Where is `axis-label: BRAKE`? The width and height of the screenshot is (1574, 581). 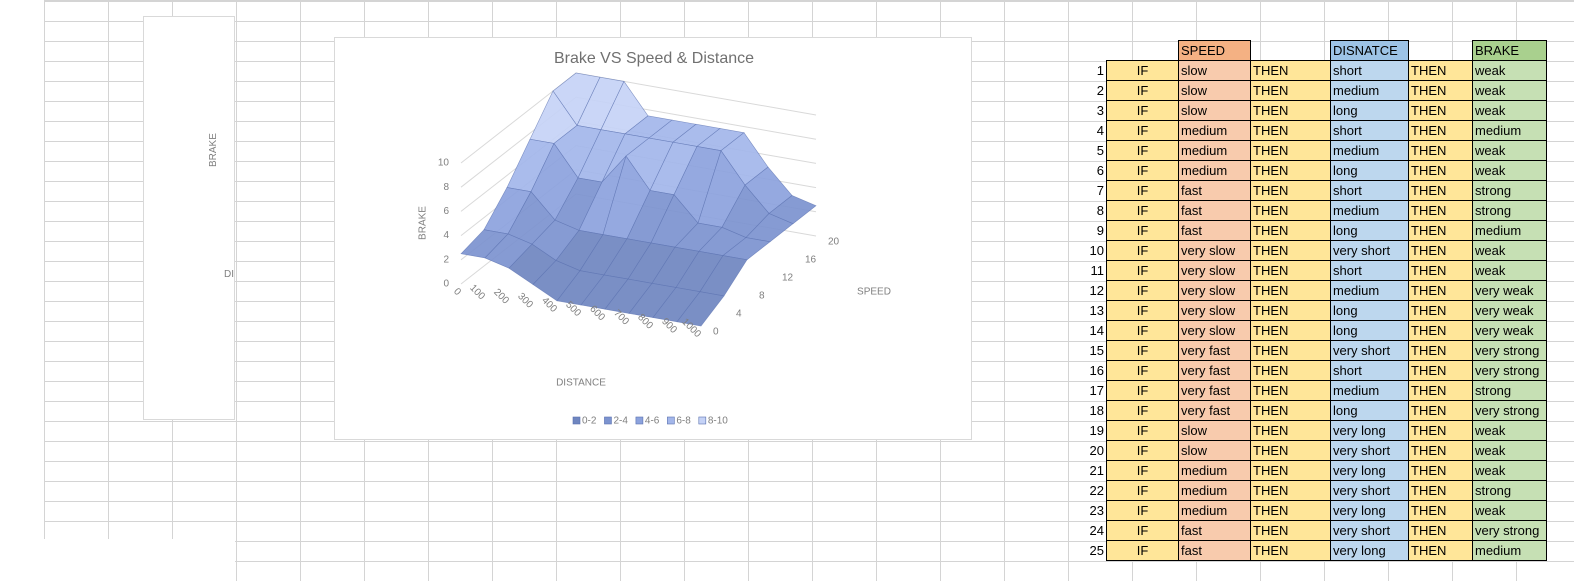 axis-label: BRAKE is located at coordinates (213, 150).